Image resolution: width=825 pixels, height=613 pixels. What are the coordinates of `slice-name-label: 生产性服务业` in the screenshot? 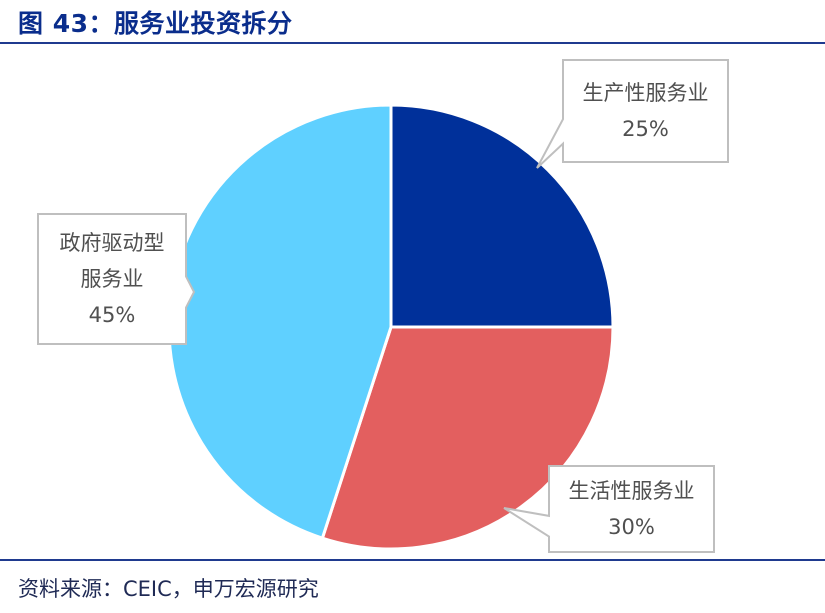 It's located at (646, 93).